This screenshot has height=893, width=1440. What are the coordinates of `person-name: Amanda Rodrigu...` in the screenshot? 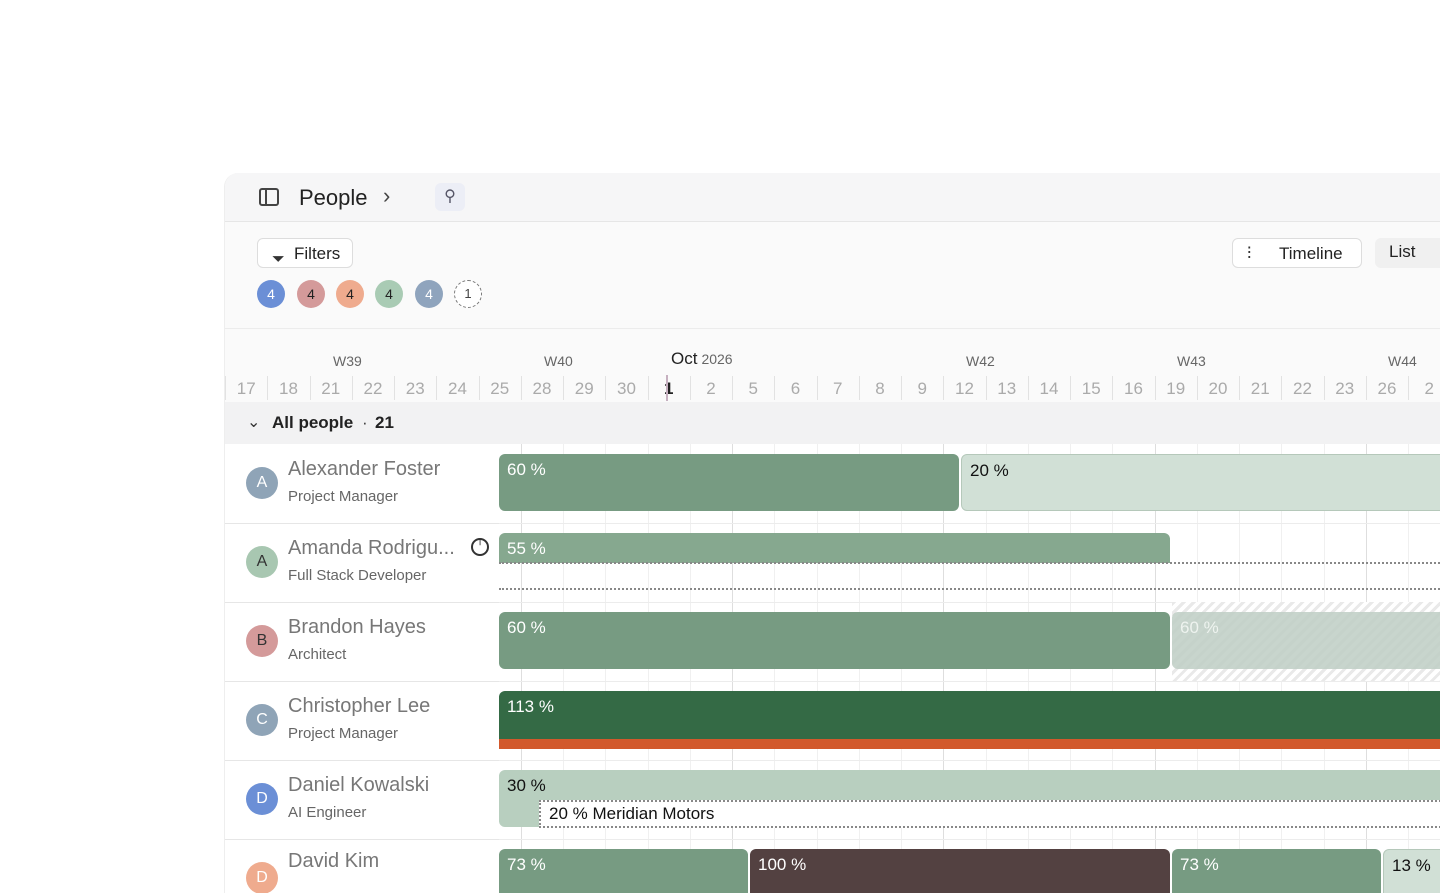 It's located at (371, 548).